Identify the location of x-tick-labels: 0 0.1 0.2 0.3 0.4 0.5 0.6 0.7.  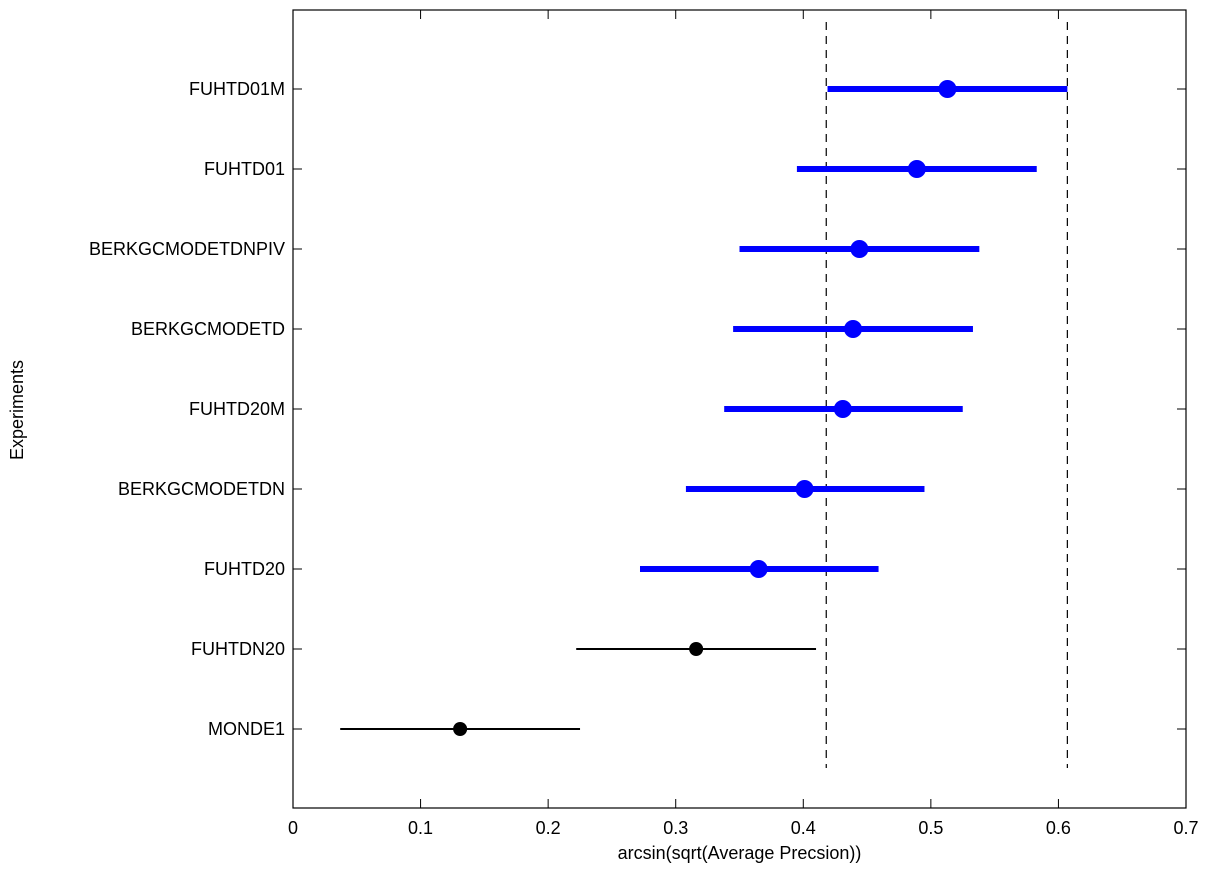
(743, 828).